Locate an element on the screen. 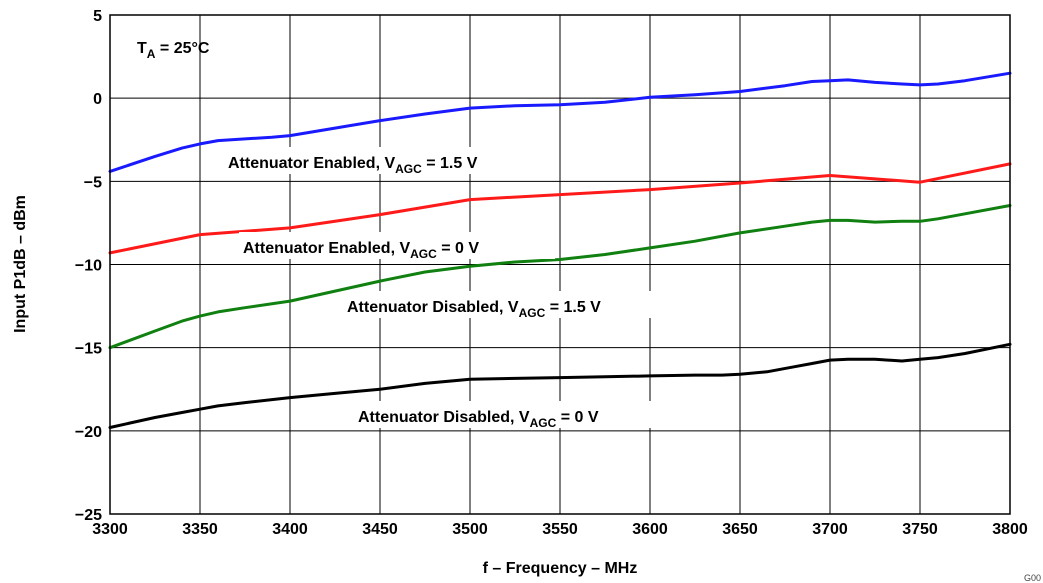 The image size is (1043, 583). y-tick-label: −25 is located at coordinates (88, 515).